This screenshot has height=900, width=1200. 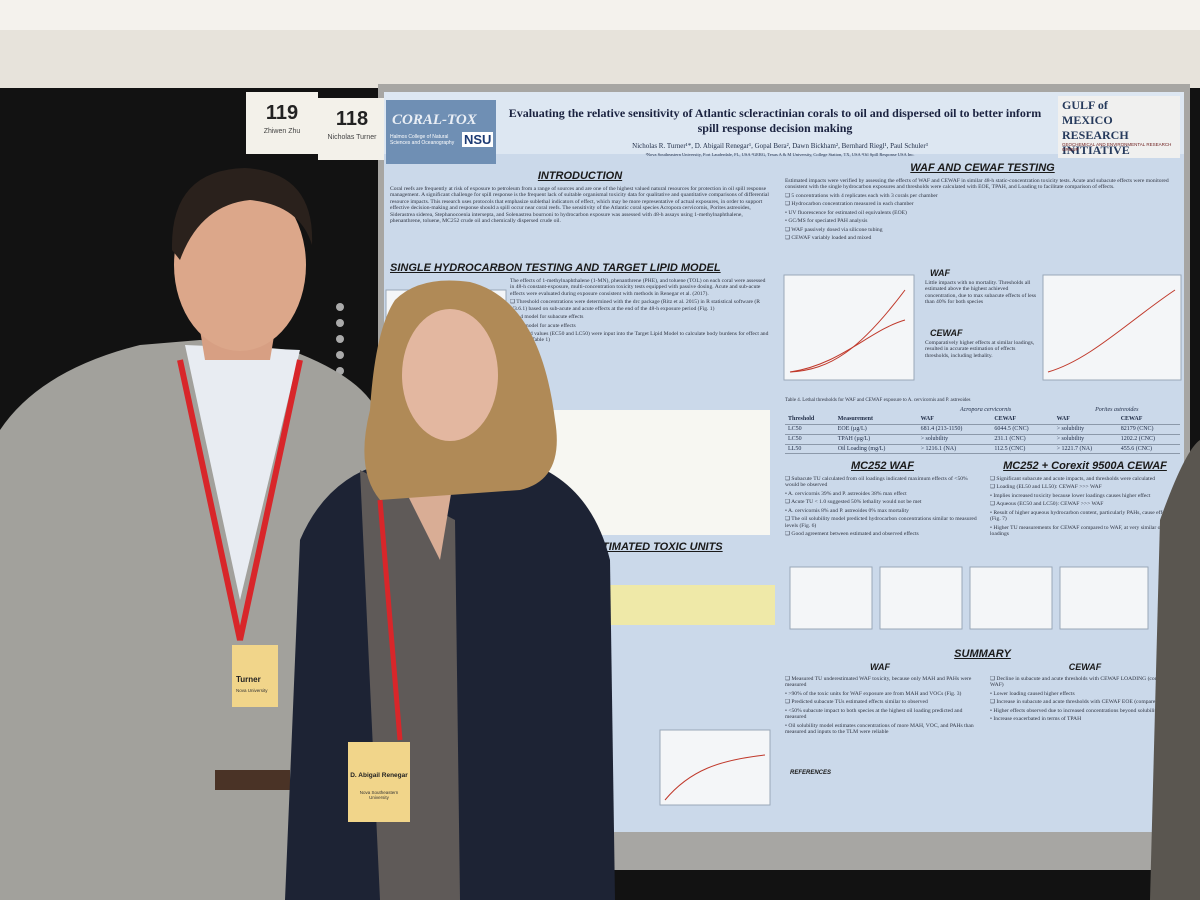 I want to click on table-cell: > 1221.7 (NA), so click(x=1085, y=449).